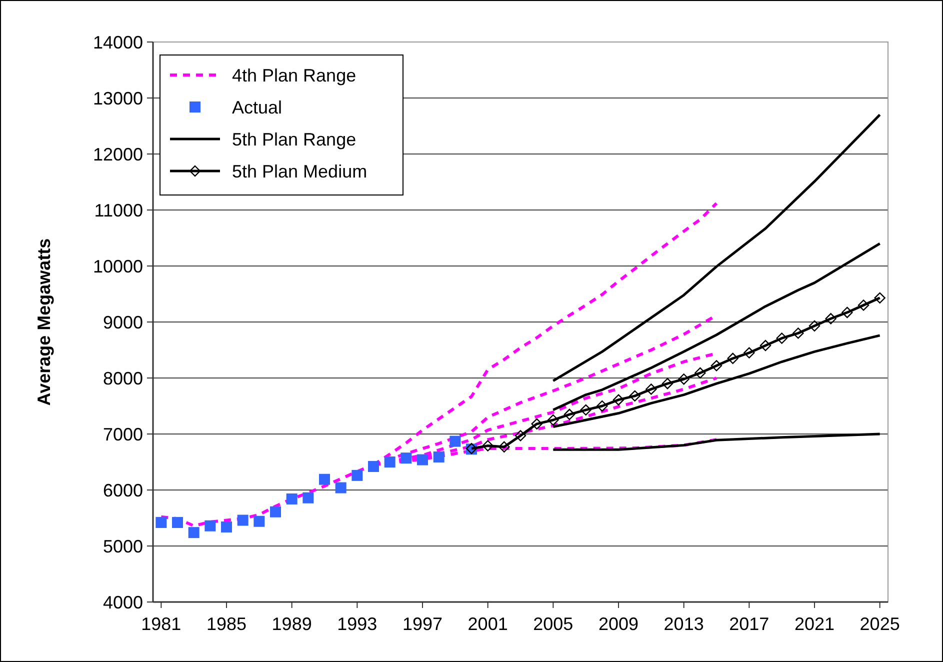  I want to click on x-tick-label: 2017, so click(749, 624).